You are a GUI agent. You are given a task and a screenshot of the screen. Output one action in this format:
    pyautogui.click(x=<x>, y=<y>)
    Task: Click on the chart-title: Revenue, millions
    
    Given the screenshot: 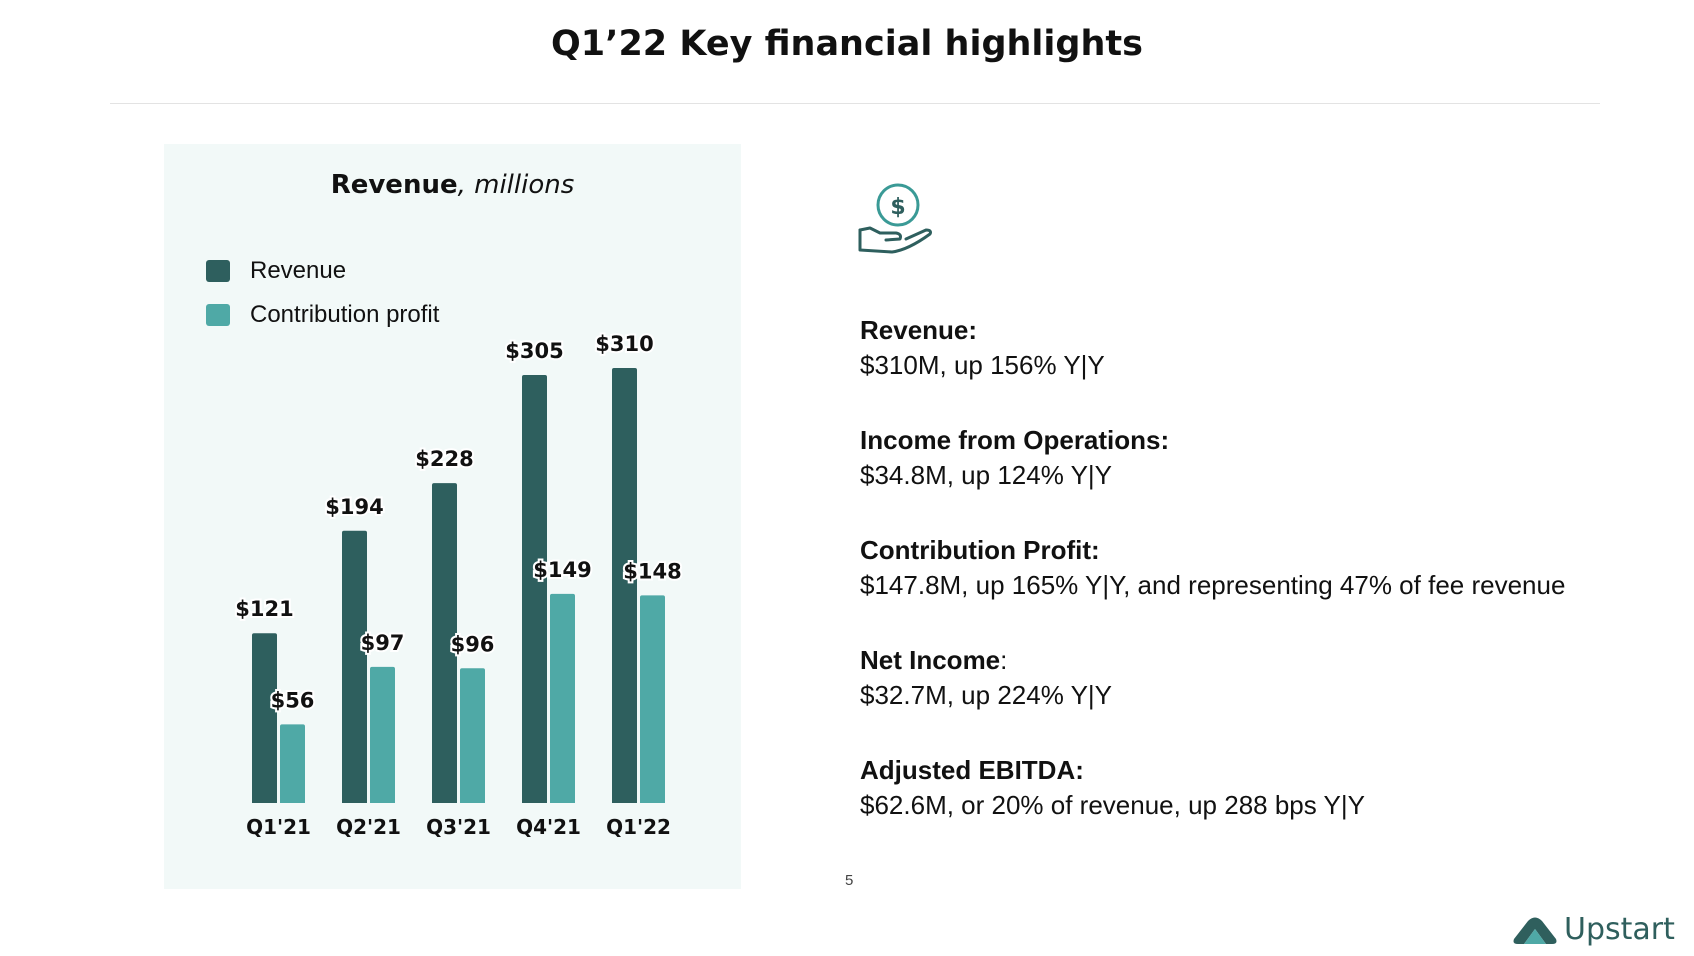 What is the action you would take?
    pyautogui.click(x=452, y=185)
    